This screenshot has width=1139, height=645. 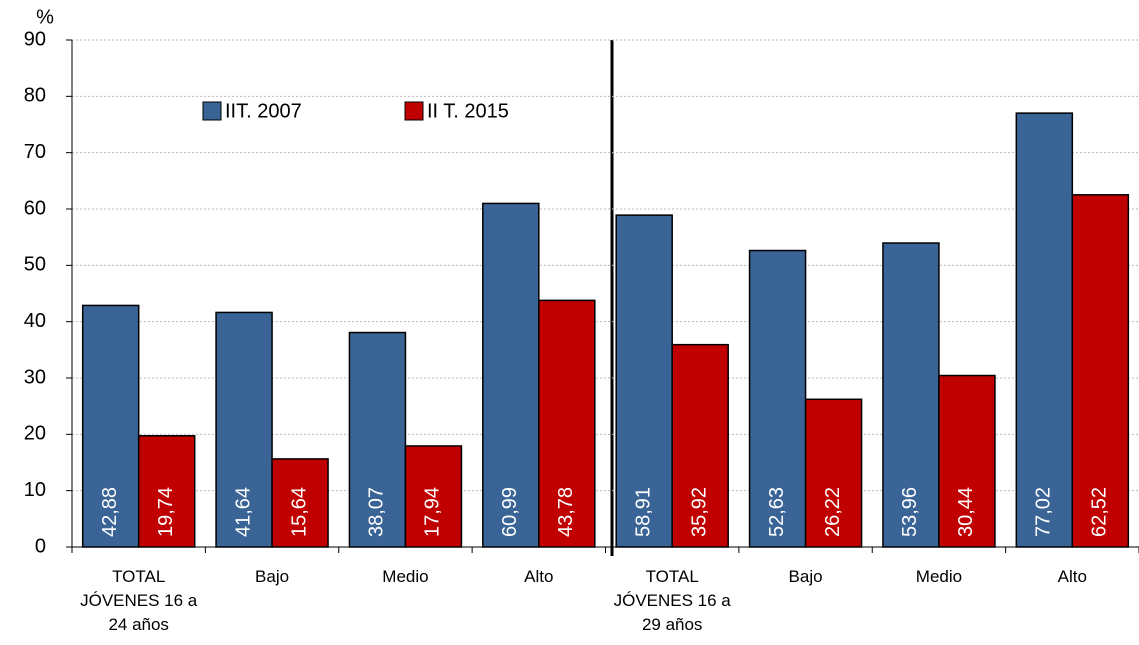 I want to click on x-tick-label: TOTAL JÓVENES 16 a 24 años, so click(x=139, y=600).